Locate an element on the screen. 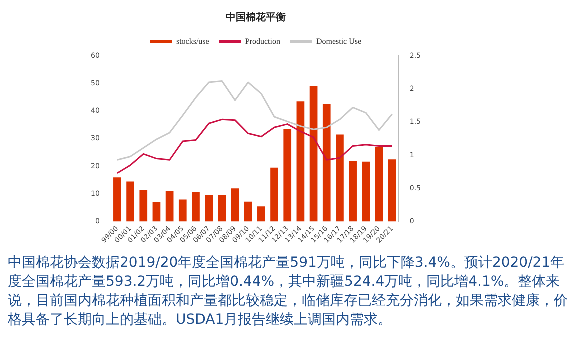  legend-label: Domestic Use is located at coordinates (339, 41).